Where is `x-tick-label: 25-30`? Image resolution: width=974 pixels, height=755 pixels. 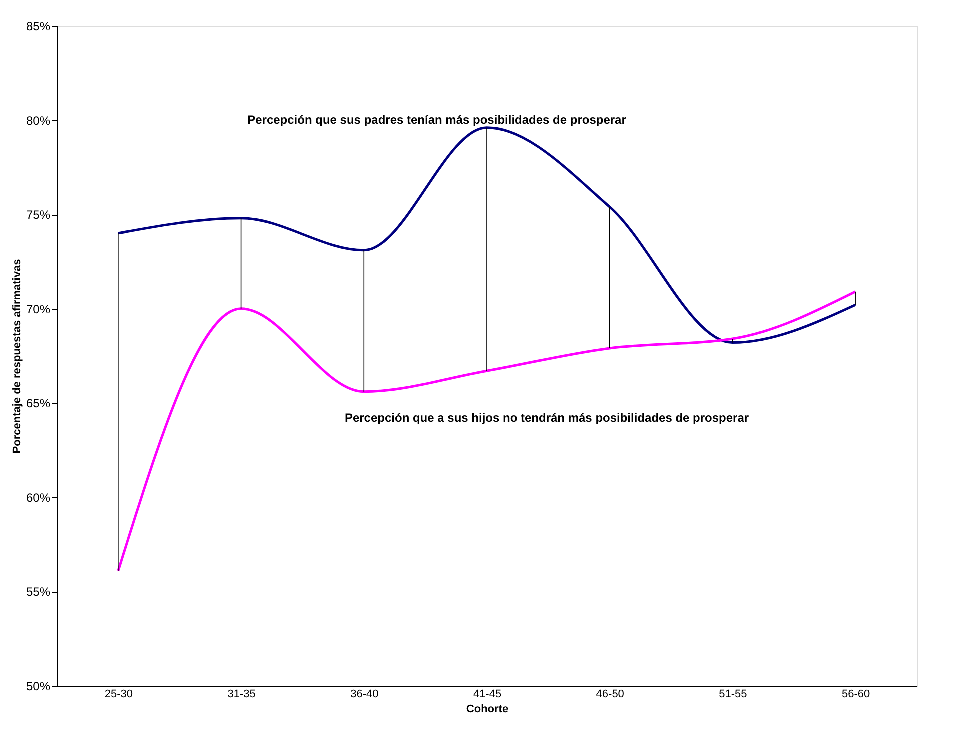 x-tick-label: 25-30 is located at coordinates (118, 694).